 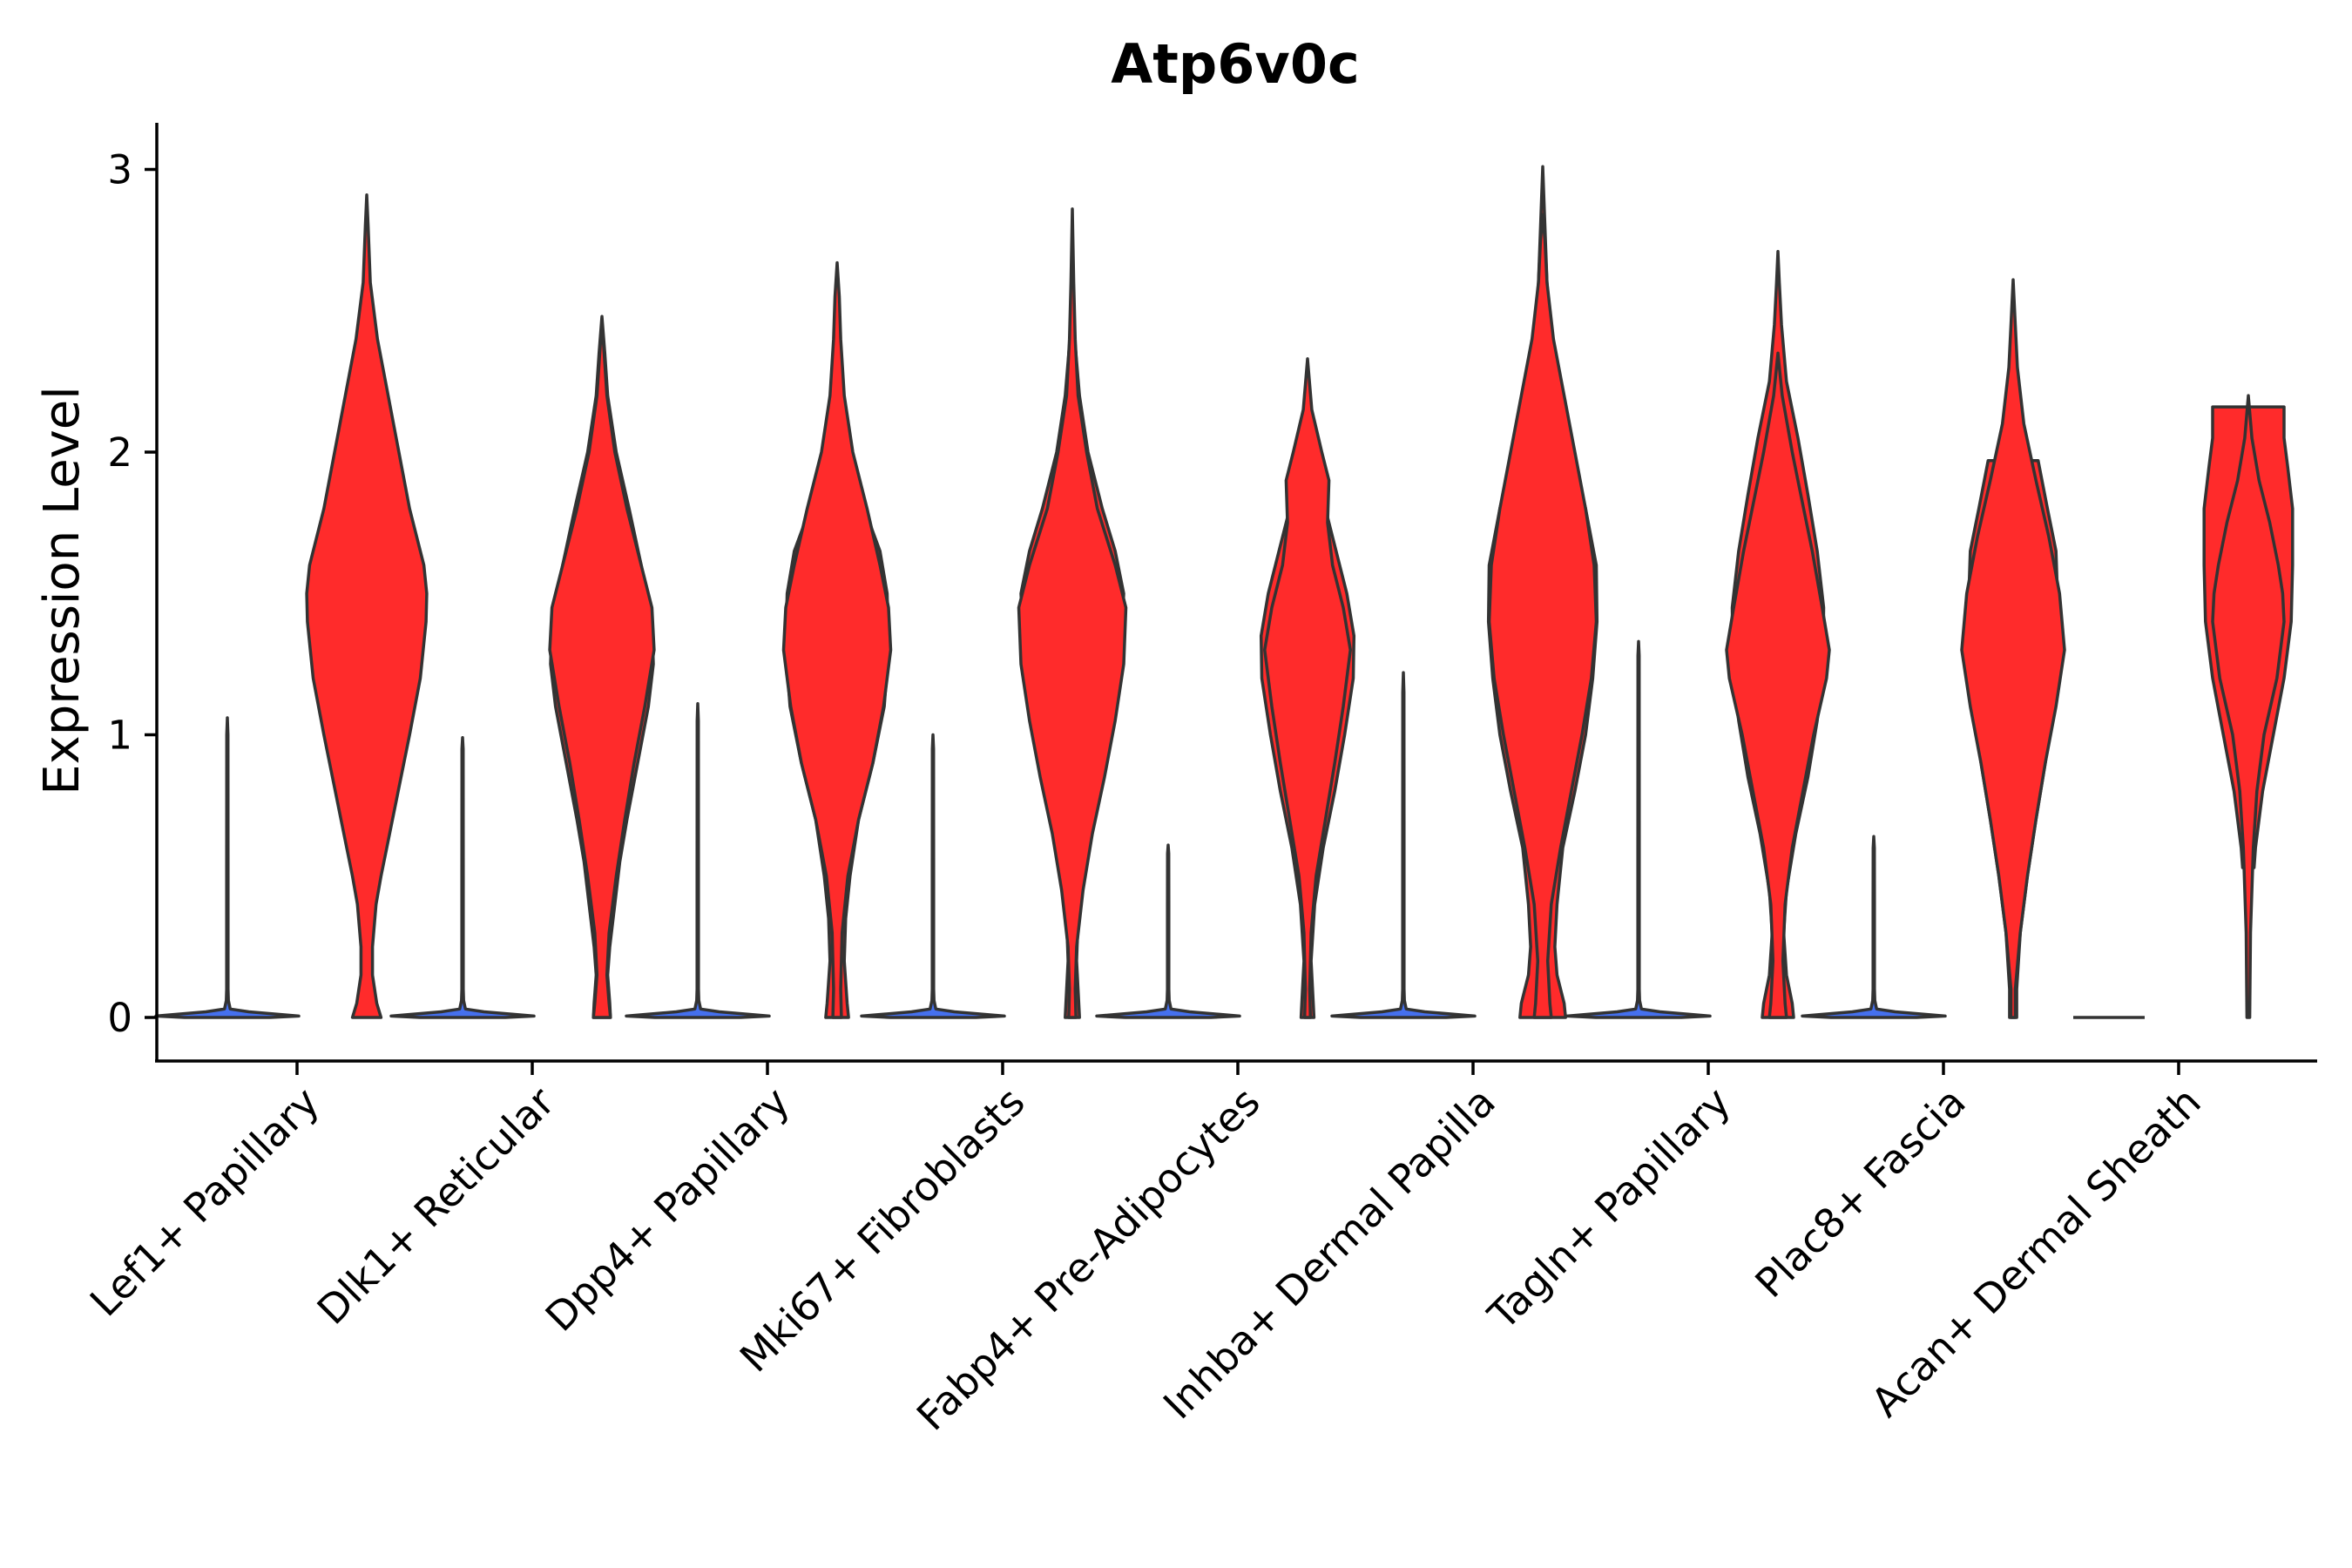 What do you see at coordinates (1609, 1209) in the screenshot?
I see `x-category-label: Tagln+ Papillary` at bounding box center [1609, 1209].